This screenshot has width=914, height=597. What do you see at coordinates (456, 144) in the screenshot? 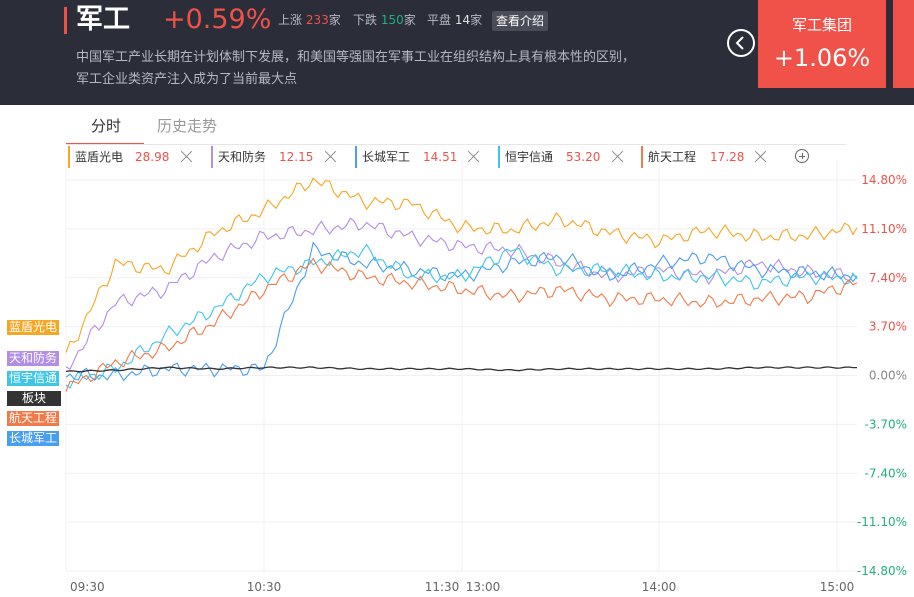
I see `tab-divider` at bounding box center [456, 144].